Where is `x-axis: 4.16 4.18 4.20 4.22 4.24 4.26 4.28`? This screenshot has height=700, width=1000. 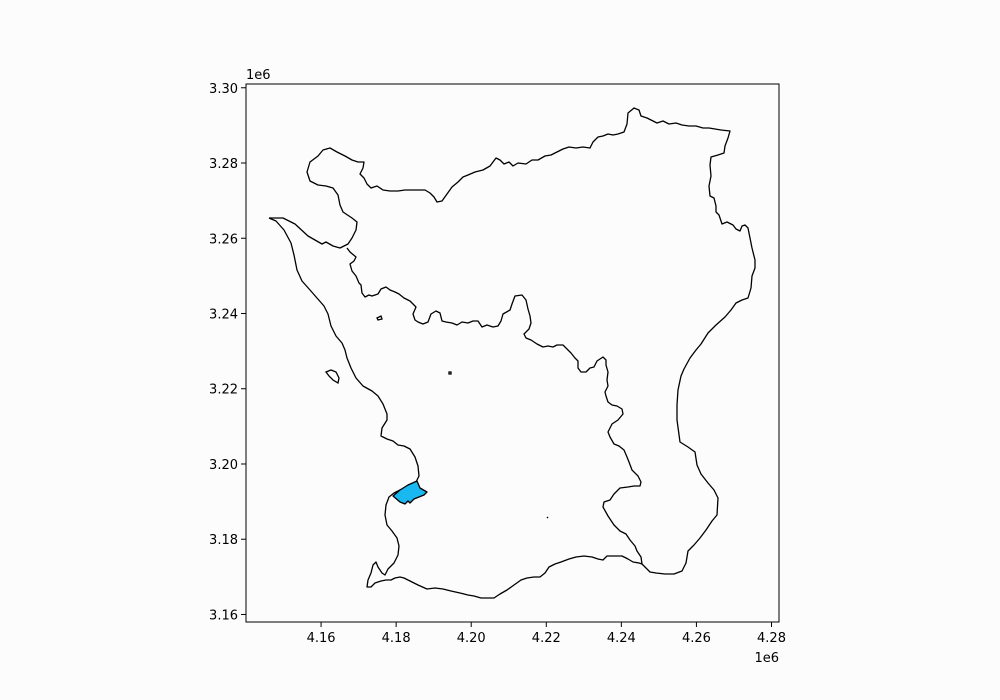
x-axis: 4.16 4.18 4.20 4.22 4.24 4.26 4.28 is located at coordinates (546, 634).